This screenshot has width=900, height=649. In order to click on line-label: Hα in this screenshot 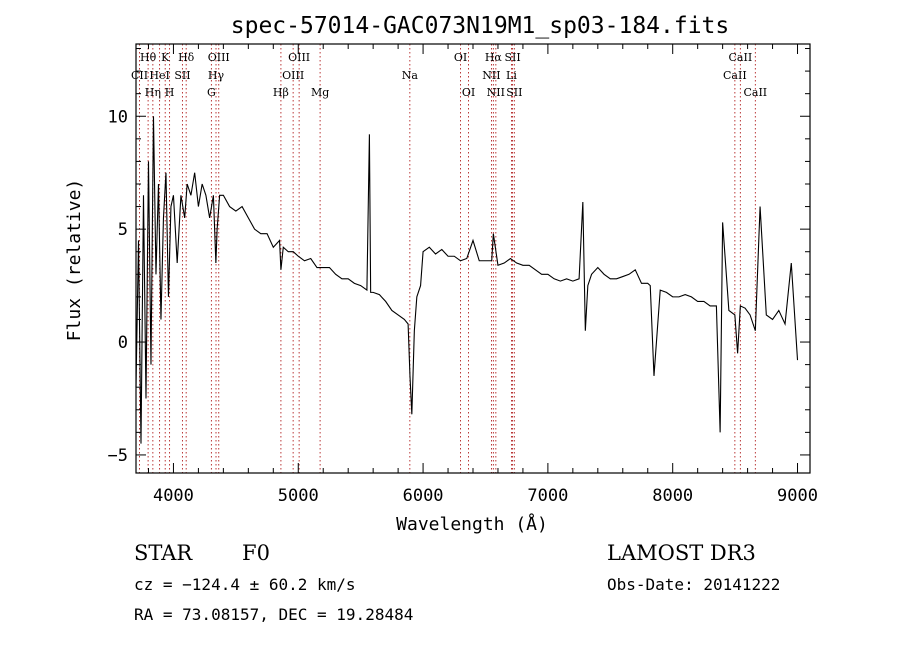, I will do `click(494, 57)`.